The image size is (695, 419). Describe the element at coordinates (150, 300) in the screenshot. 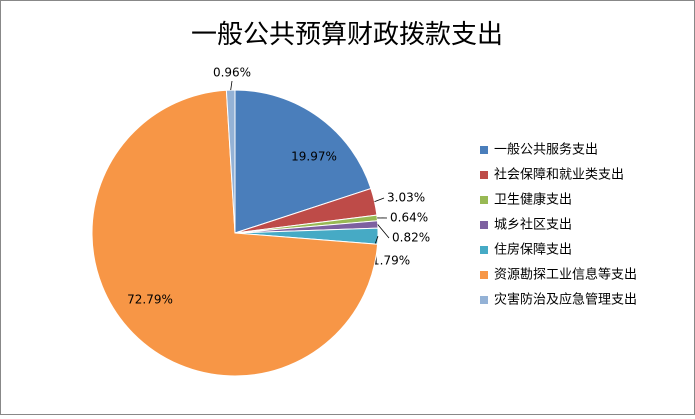

I see `data-label: 72.79%` at that location.